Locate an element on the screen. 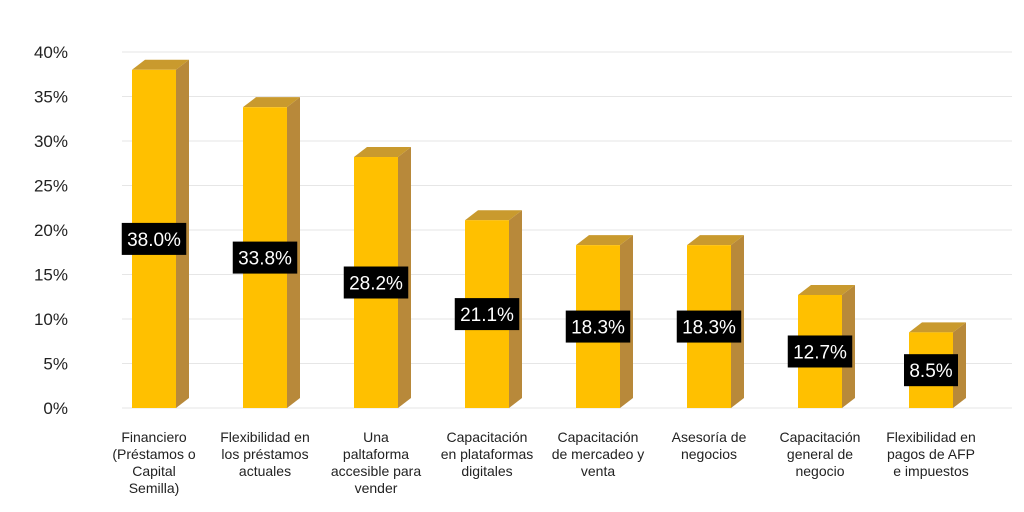  data-label-text: 38.0% is located at coordinates (154, 240).